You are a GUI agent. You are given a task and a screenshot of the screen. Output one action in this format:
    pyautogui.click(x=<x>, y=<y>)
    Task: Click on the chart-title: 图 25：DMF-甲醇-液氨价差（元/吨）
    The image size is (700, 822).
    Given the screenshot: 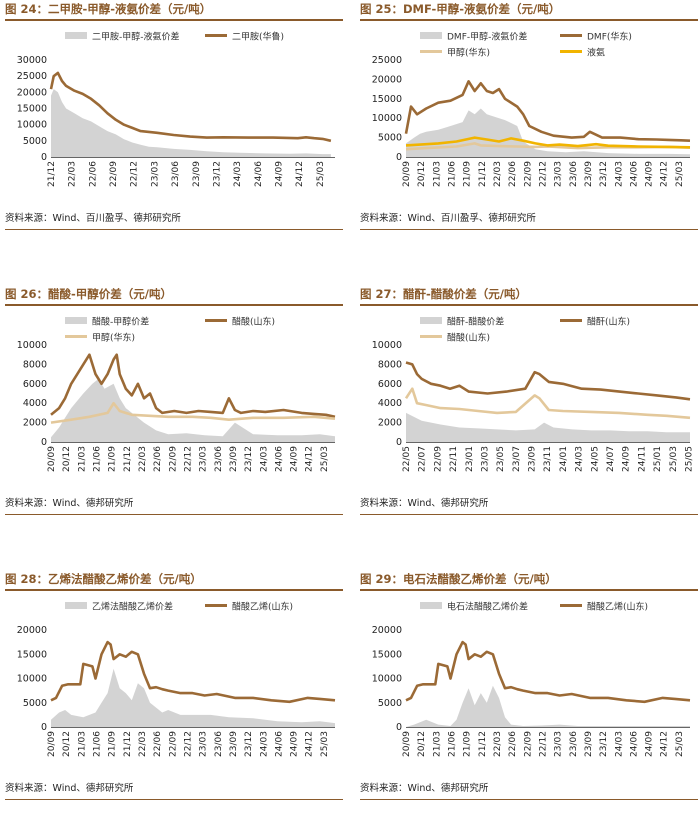 What is the action you would take?
    pyautogui.click(x=529, y=11)
    